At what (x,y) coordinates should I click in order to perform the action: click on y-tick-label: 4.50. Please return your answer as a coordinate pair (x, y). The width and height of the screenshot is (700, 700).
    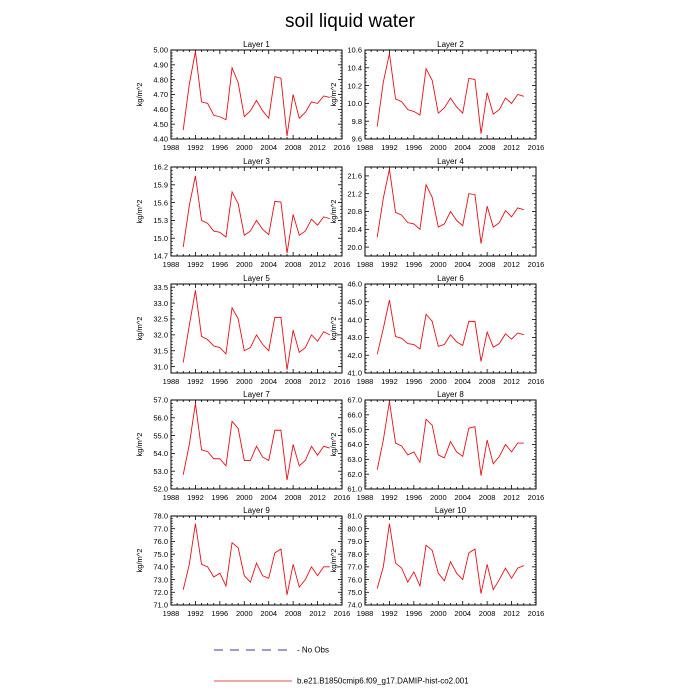
    Looking at the image, I should click on (160, 124).